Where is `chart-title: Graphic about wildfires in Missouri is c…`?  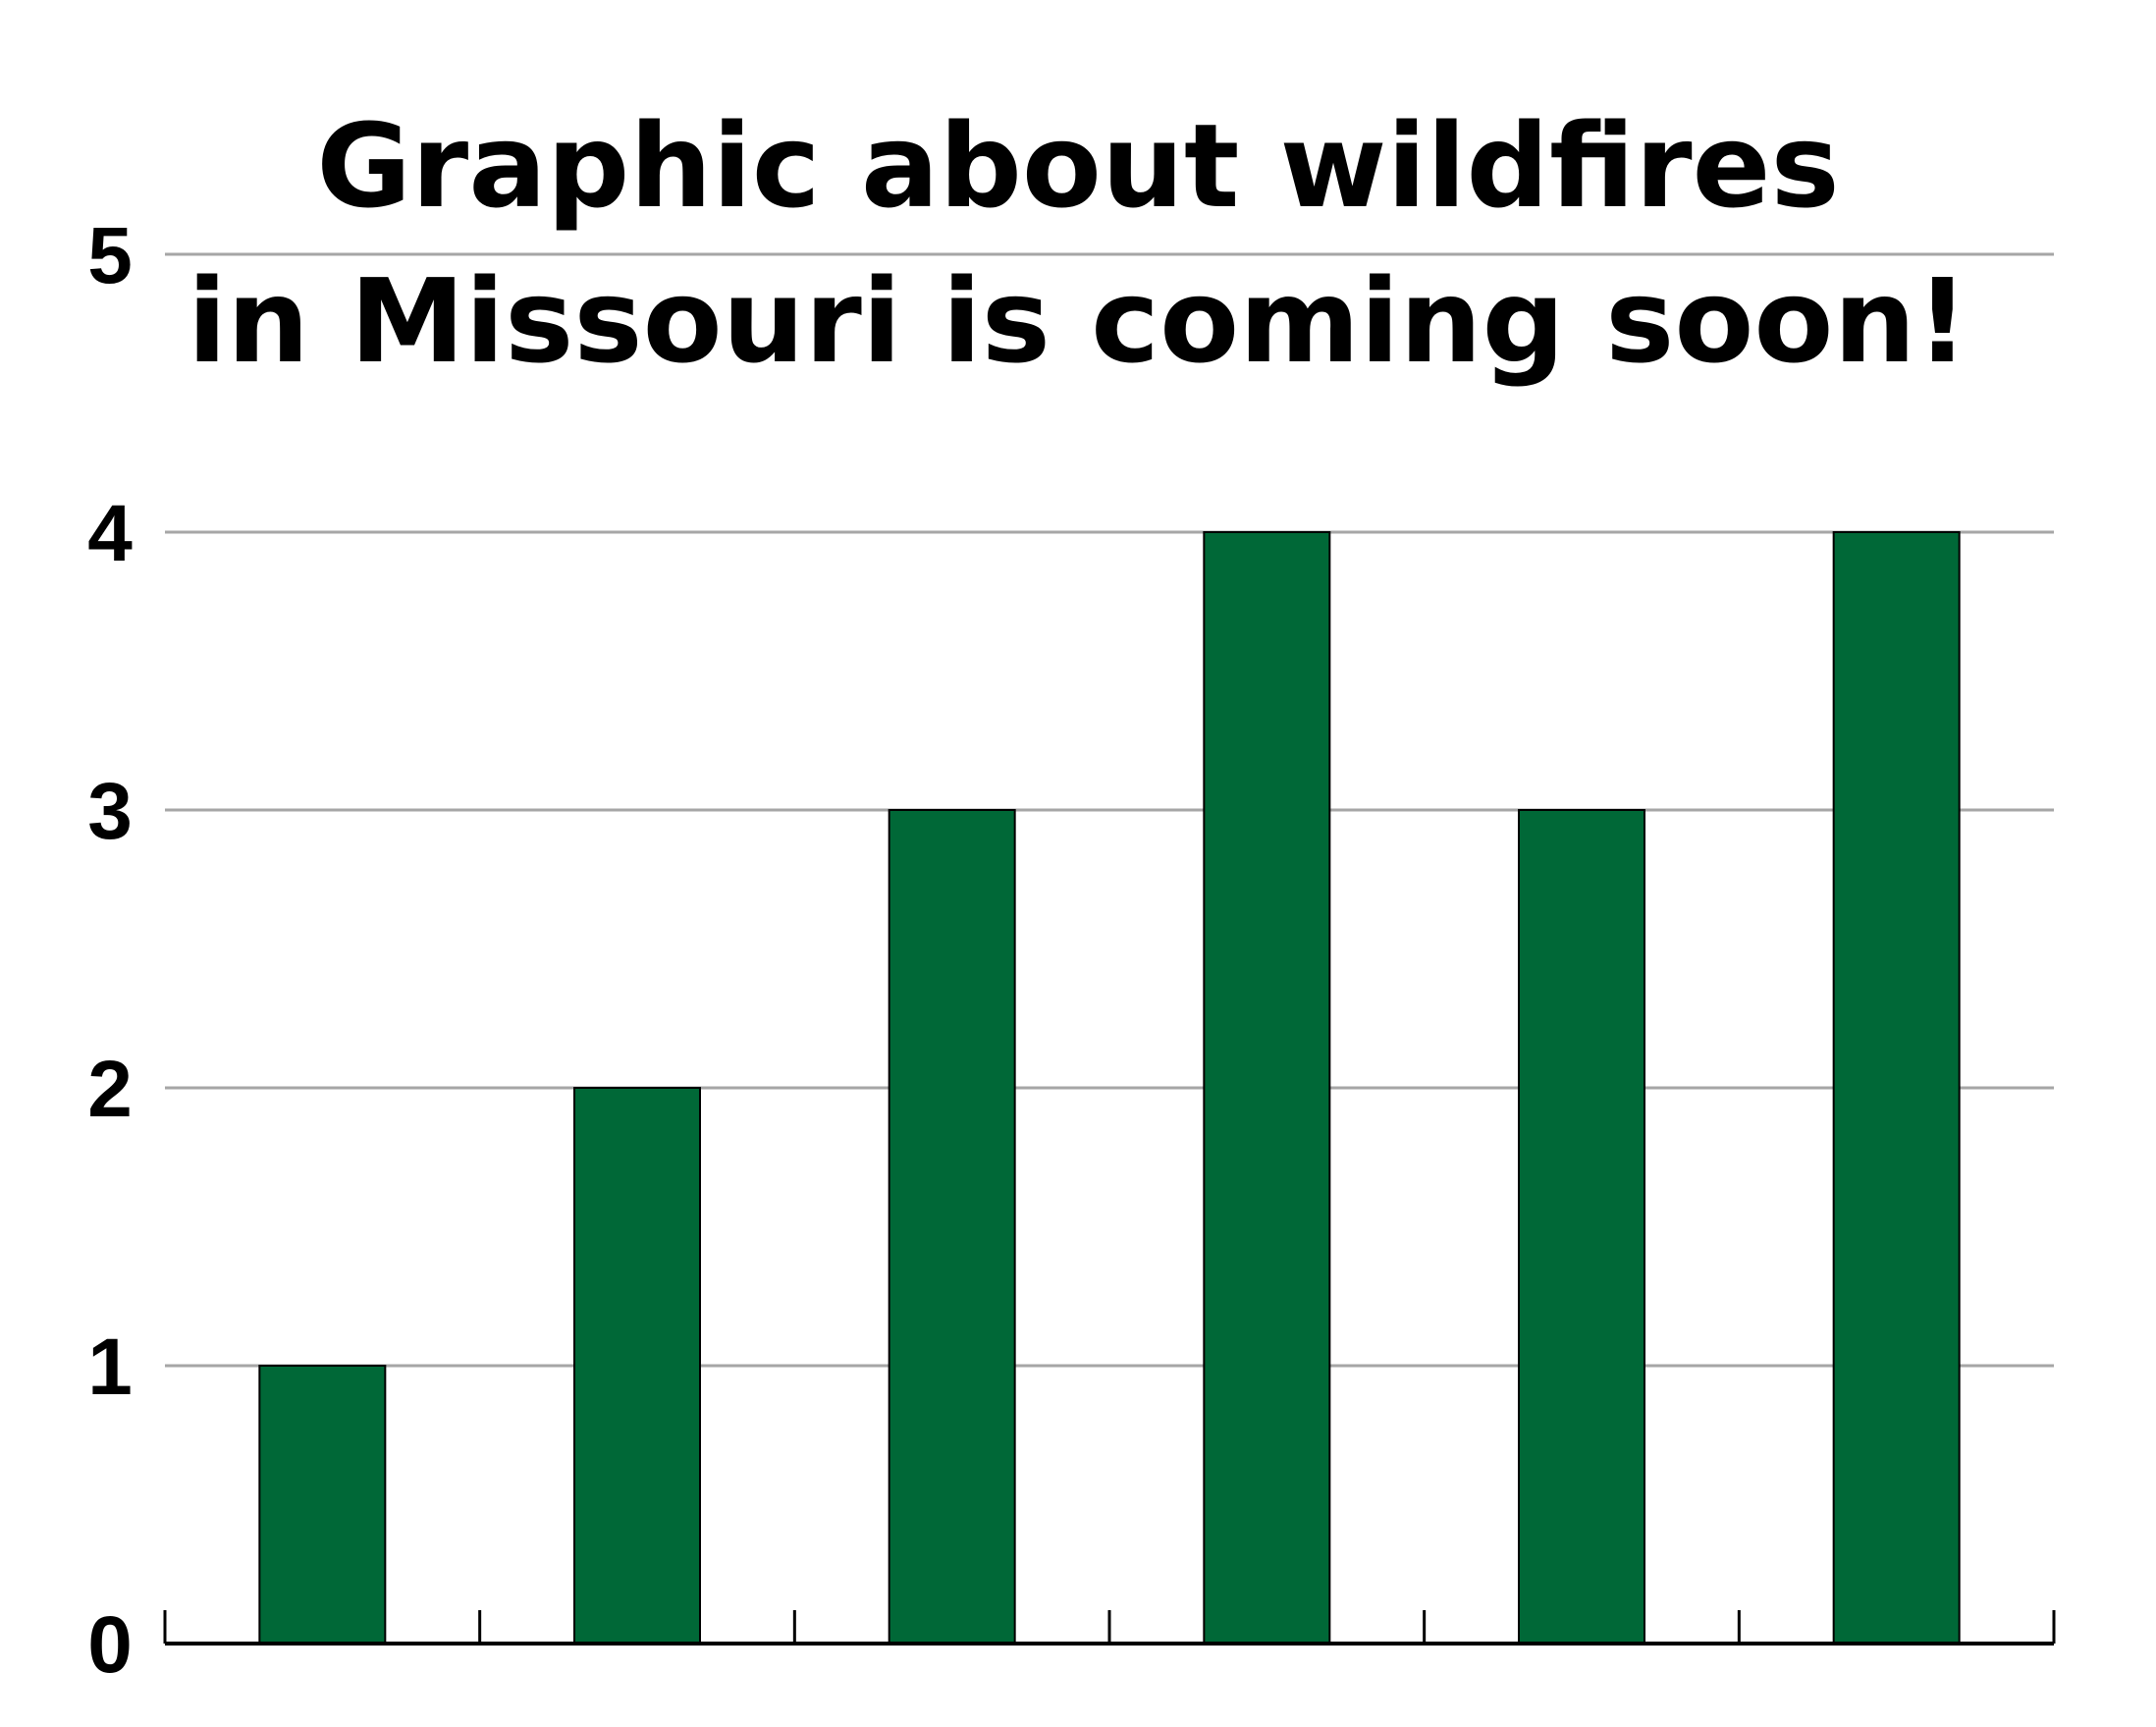
chart-title: Graphic about wildfires in Missouri is c… is located at coordinates (1078, 243).